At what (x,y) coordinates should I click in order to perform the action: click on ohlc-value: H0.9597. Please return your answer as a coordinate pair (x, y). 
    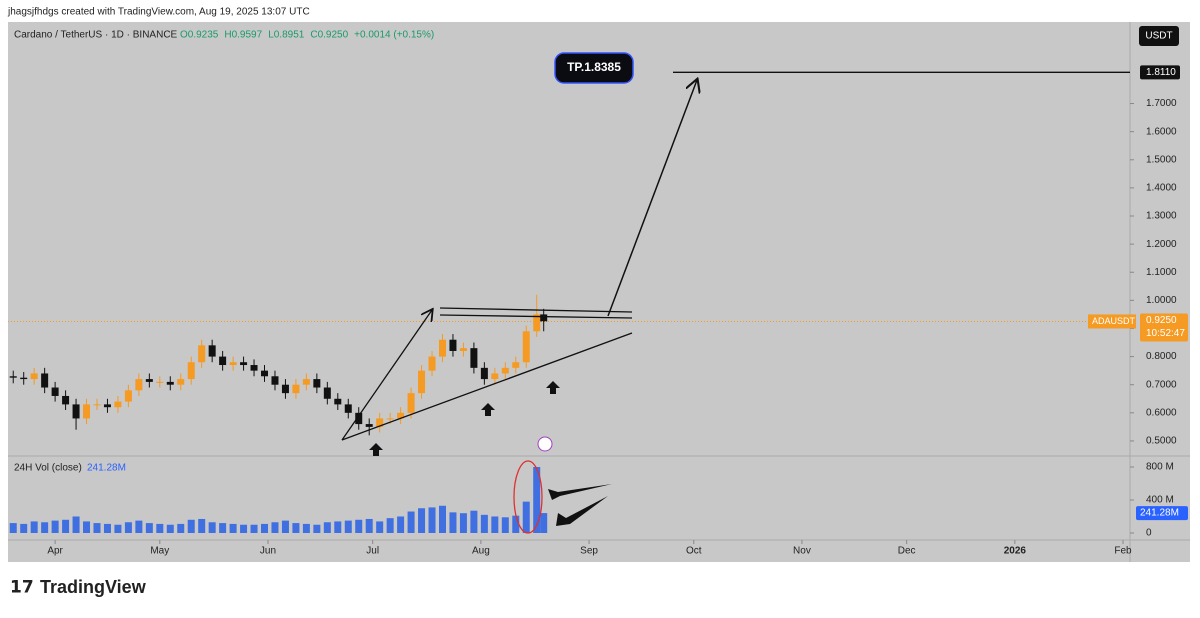
    Looking at the image, I should click on (243, 35).